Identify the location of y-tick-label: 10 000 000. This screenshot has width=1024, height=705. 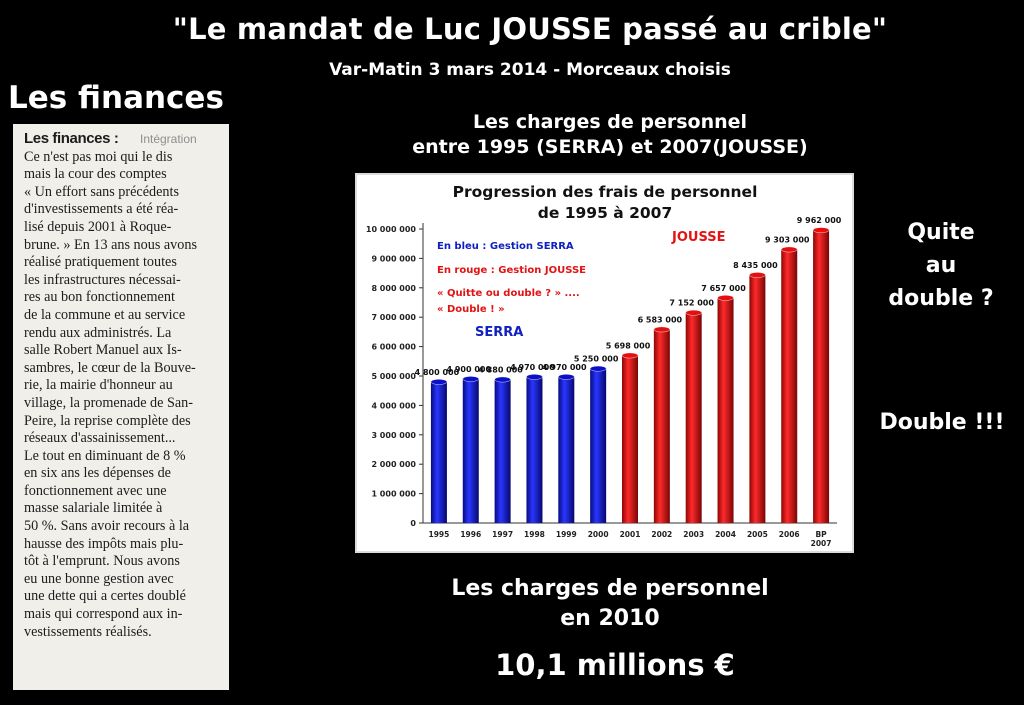
(391, 229).